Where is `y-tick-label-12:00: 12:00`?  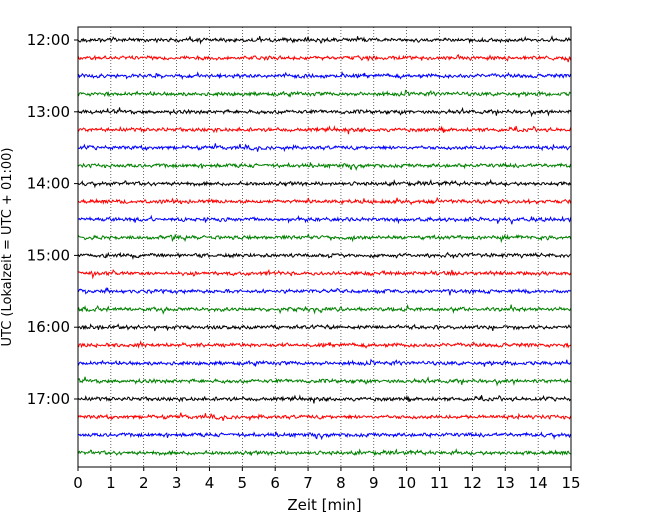
y-tick-label-12:00: 12:00 is located at coordinates (48, 40).